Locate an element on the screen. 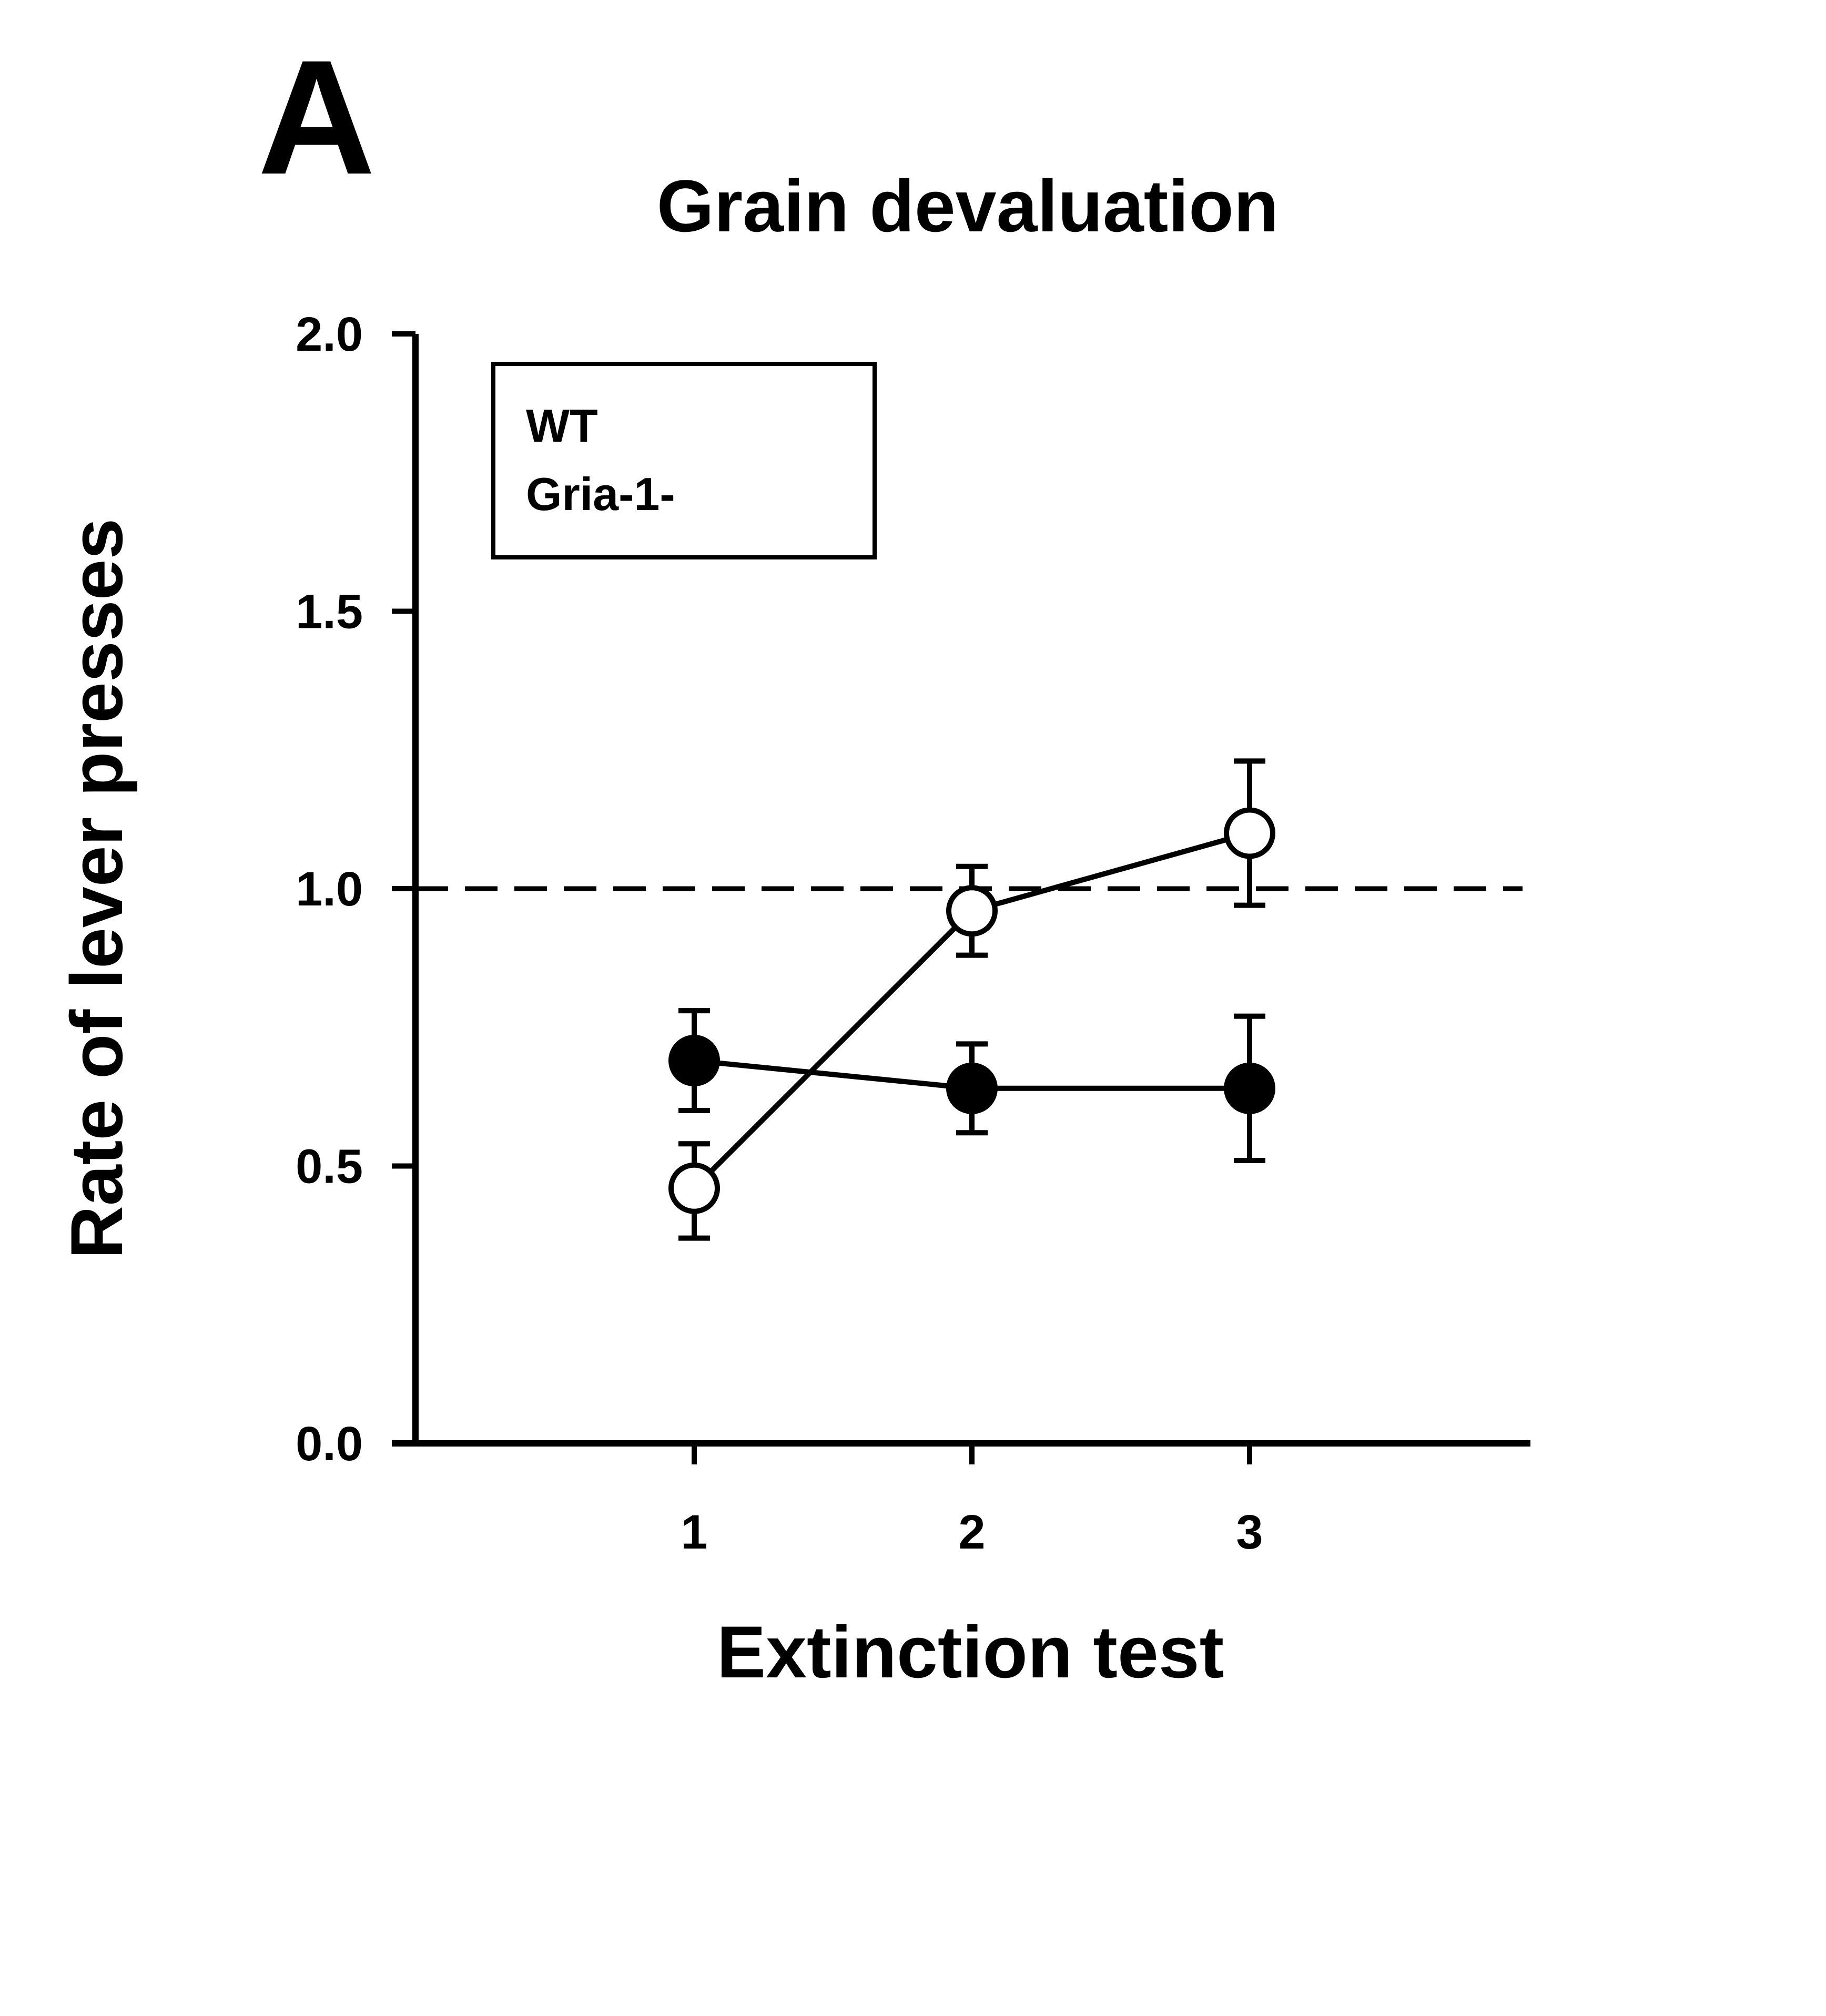  legend-entry-gria: Gria-1- is located at coordinates (600, 494).